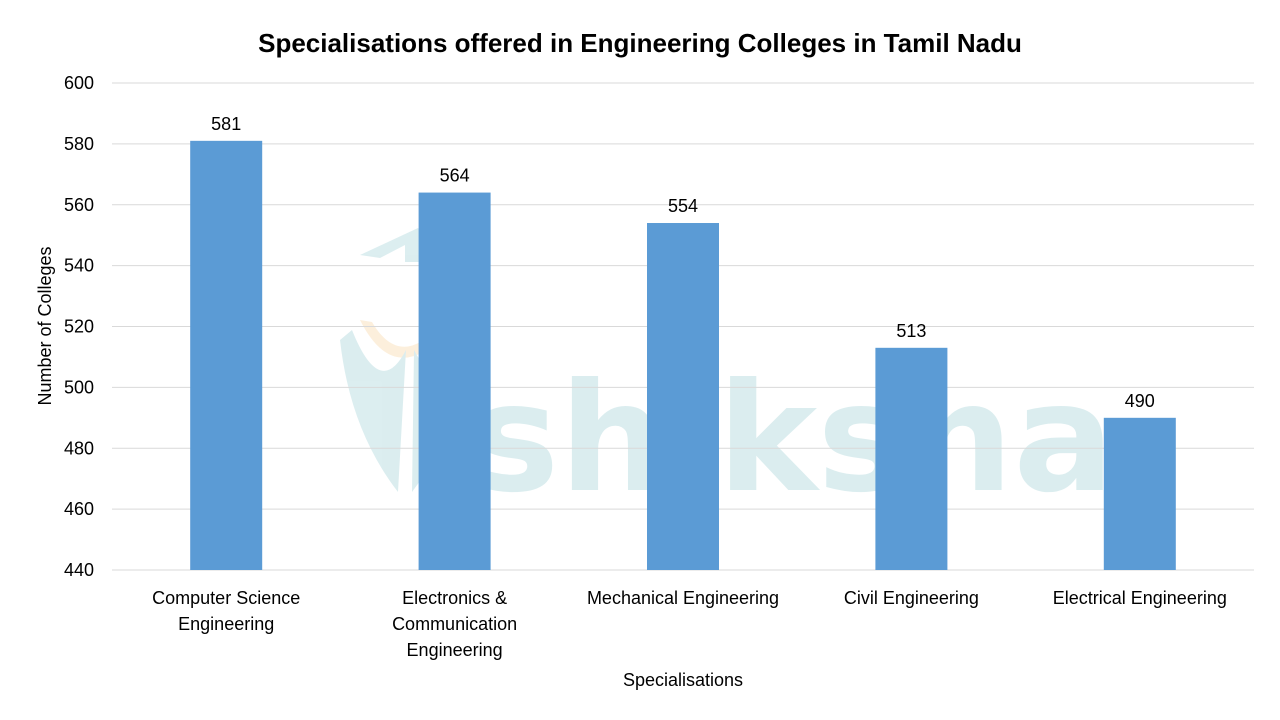  I want to click on x-tick-label-line: Communication, so click(454, 624).